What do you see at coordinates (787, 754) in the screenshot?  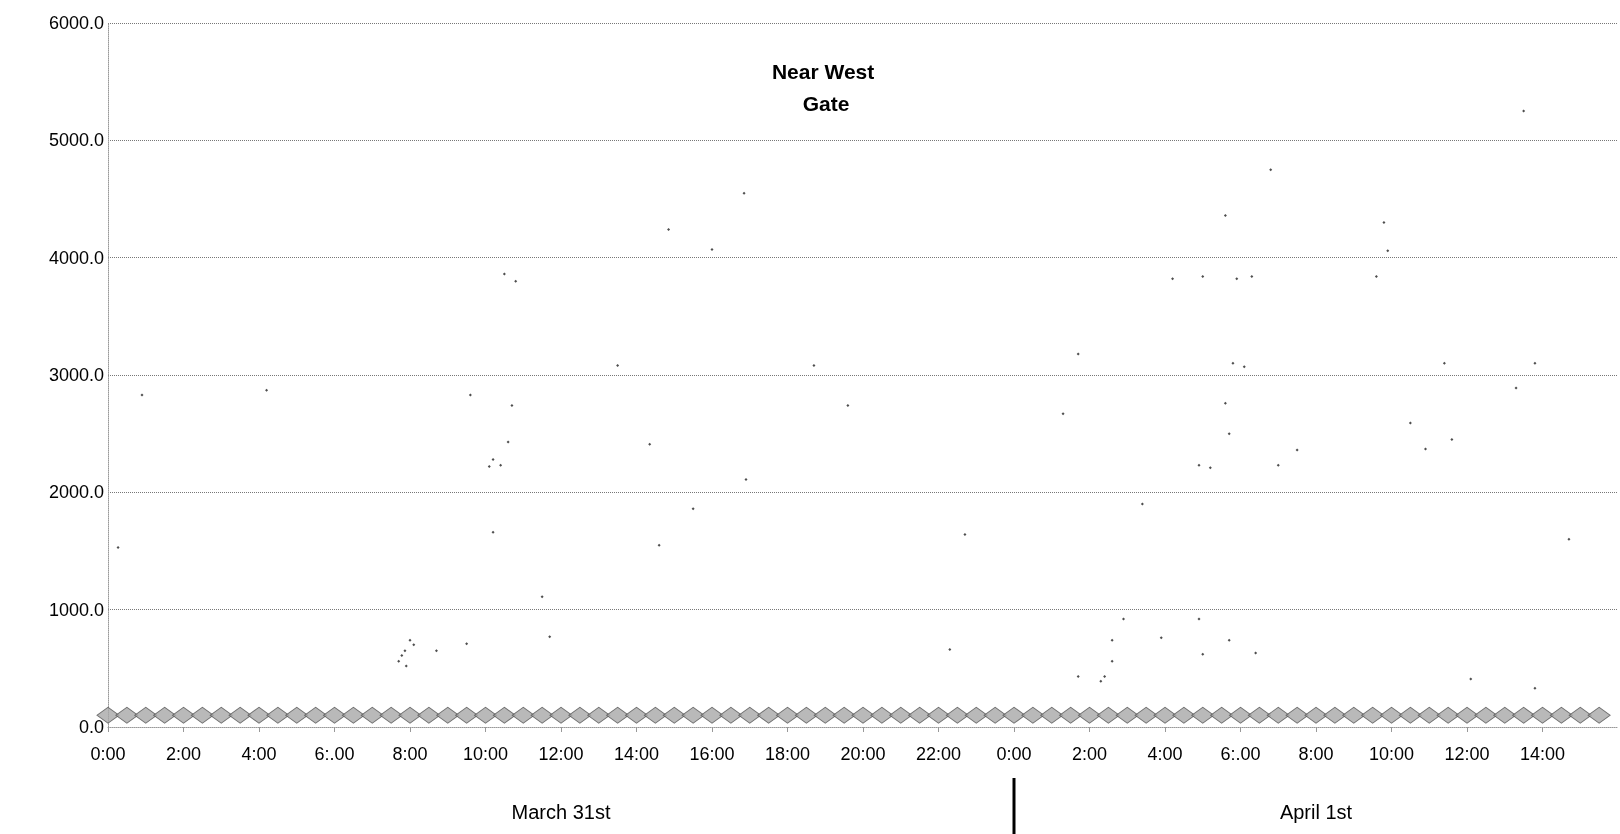 I see `x-tick-label: 18:00` at bounding box center [787, 754].